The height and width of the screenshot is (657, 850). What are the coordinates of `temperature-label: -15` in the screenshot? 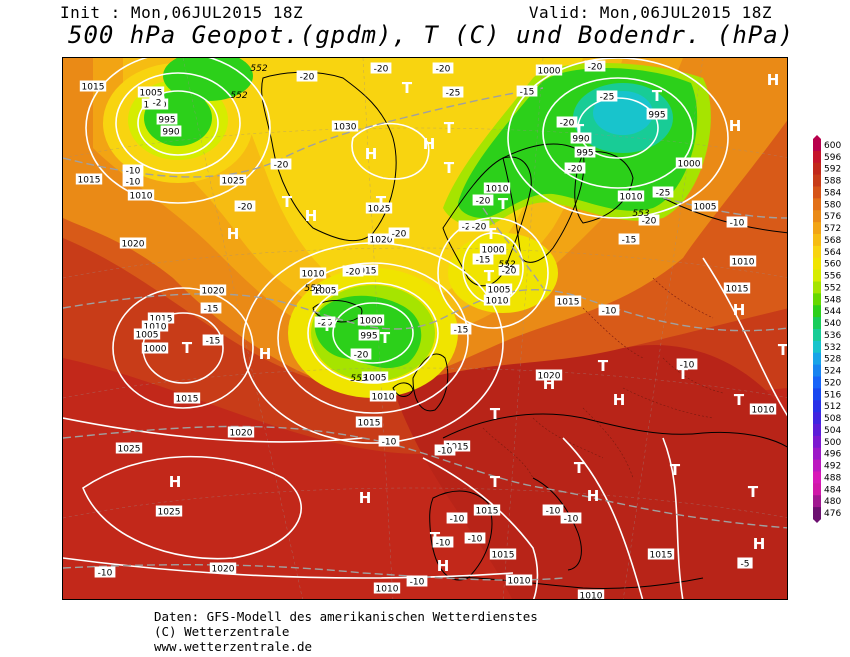 It's located at (483, 261).